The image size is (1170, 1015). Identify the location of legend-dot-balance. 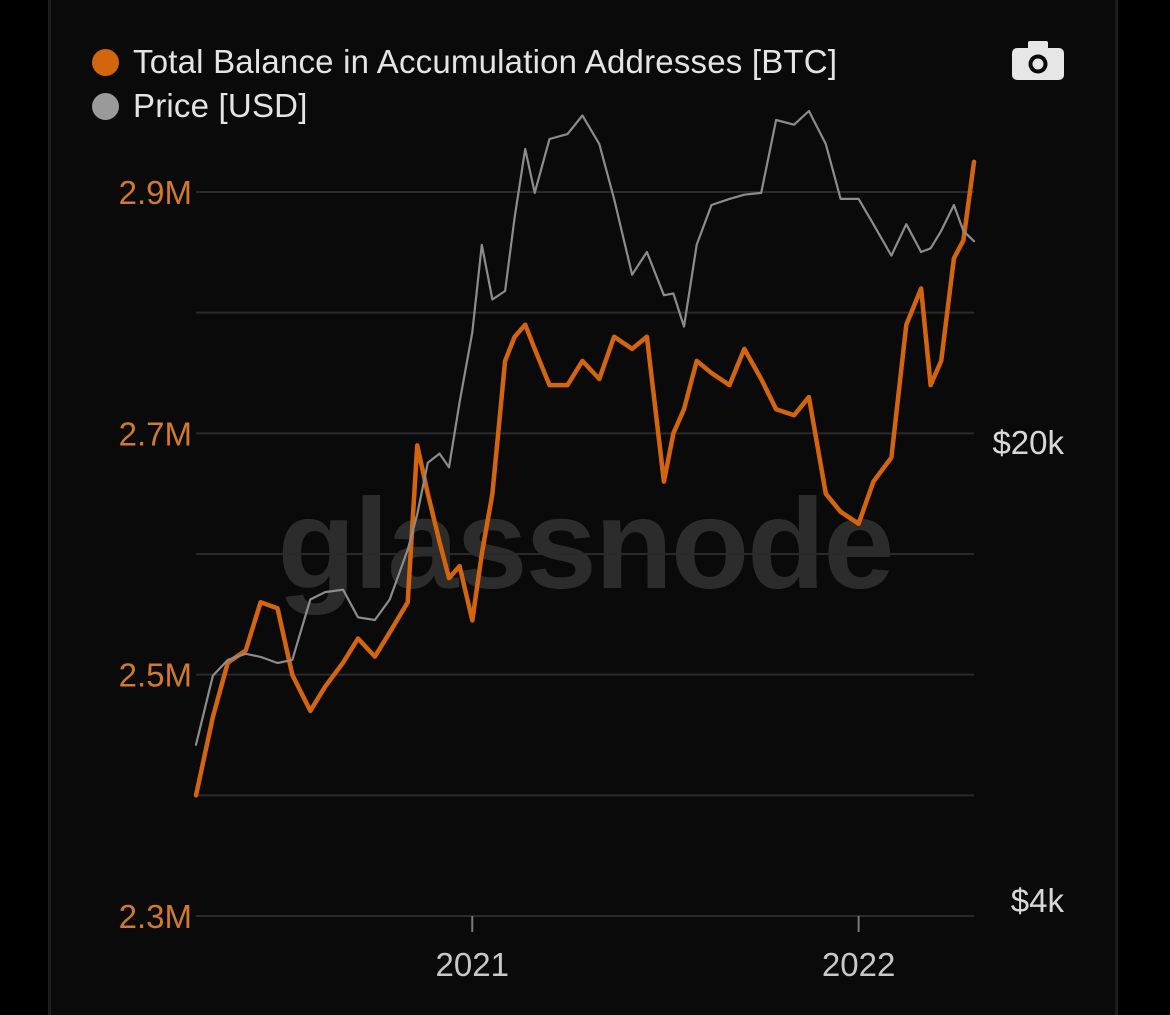
(105, 62).